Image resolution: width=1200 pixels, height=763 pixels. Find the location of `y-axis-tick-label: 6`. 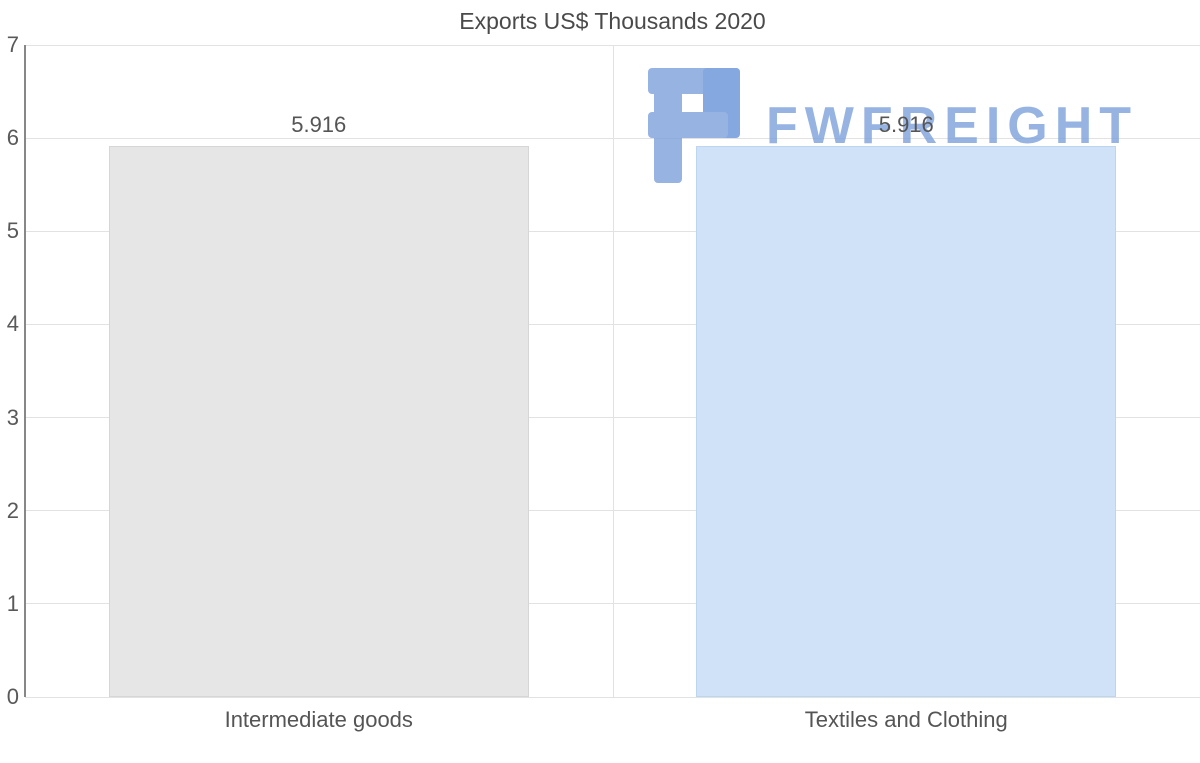

y-axis-tick-label: 6 is located at coordinates (12, 138).